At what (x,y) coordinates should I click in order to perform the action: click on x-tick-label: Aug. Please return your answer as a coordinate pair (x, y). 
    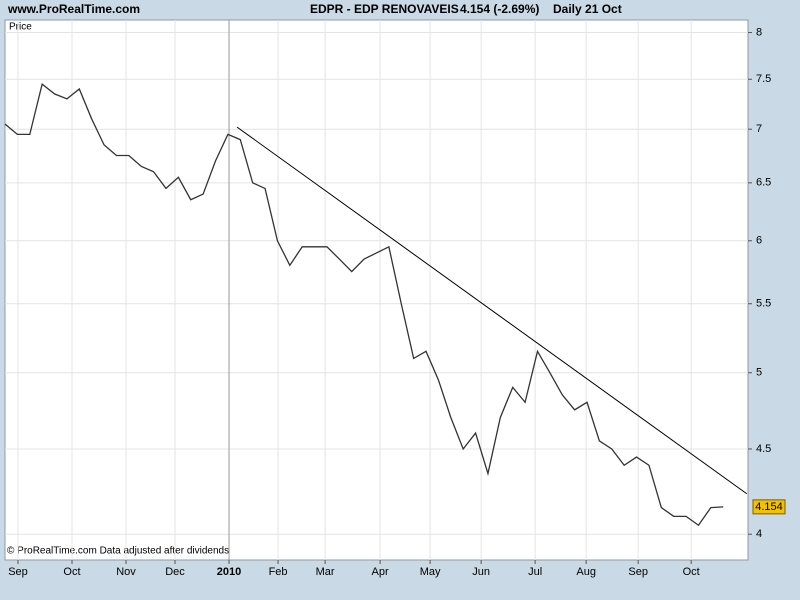
    Looking at the image, I should click on (586, 572).